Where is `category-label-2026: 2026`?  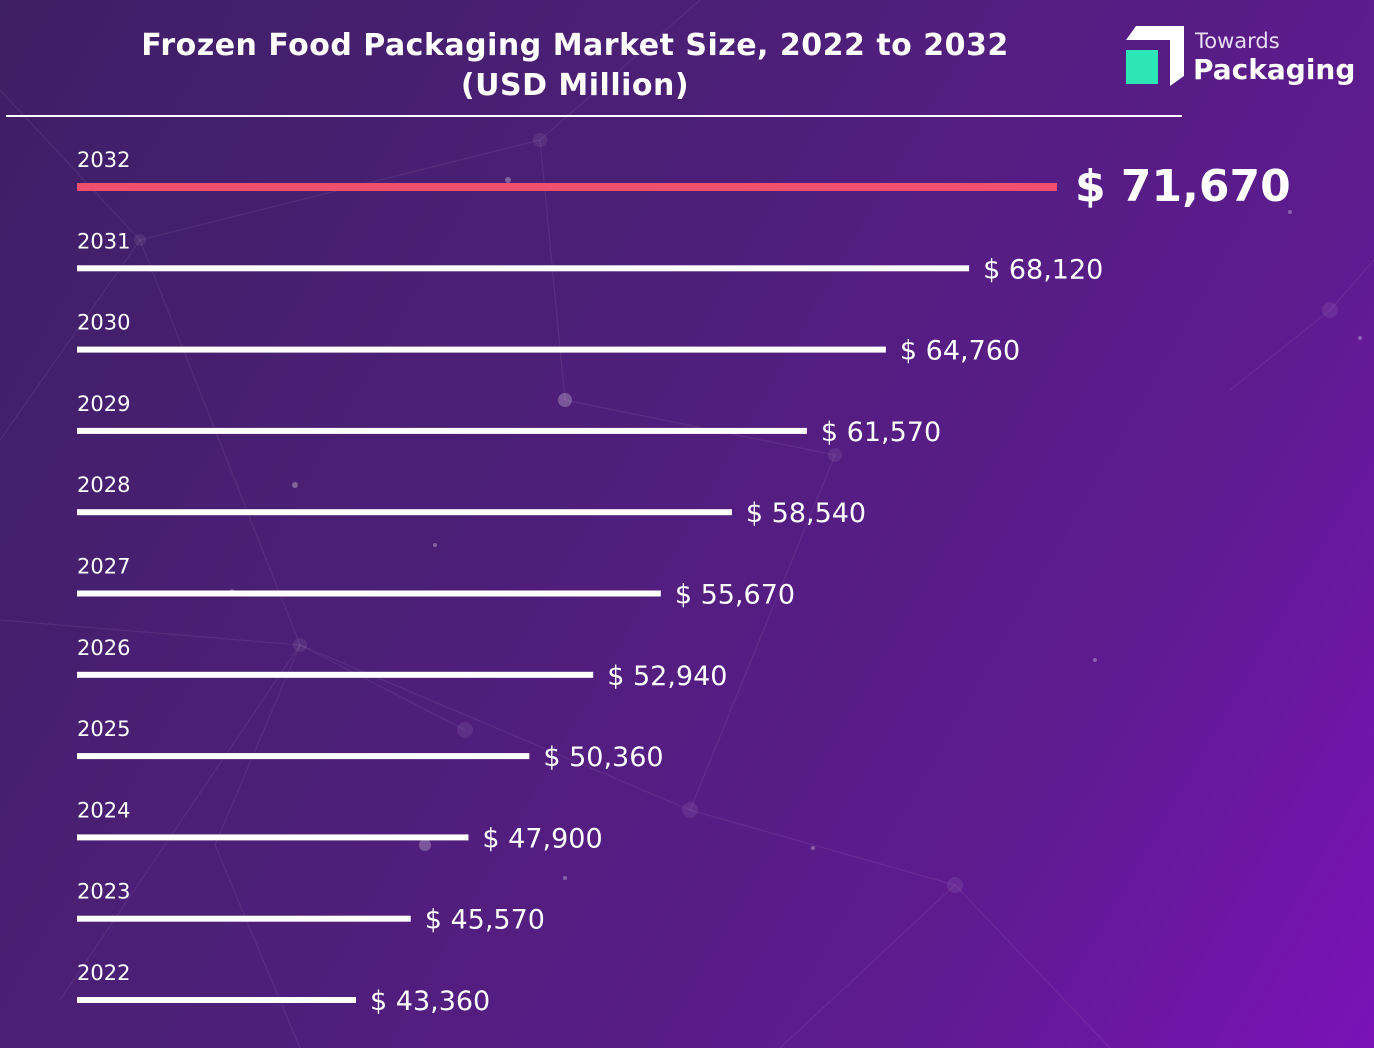
category-label-2026: 2026 is located at coordinates (103, 648).